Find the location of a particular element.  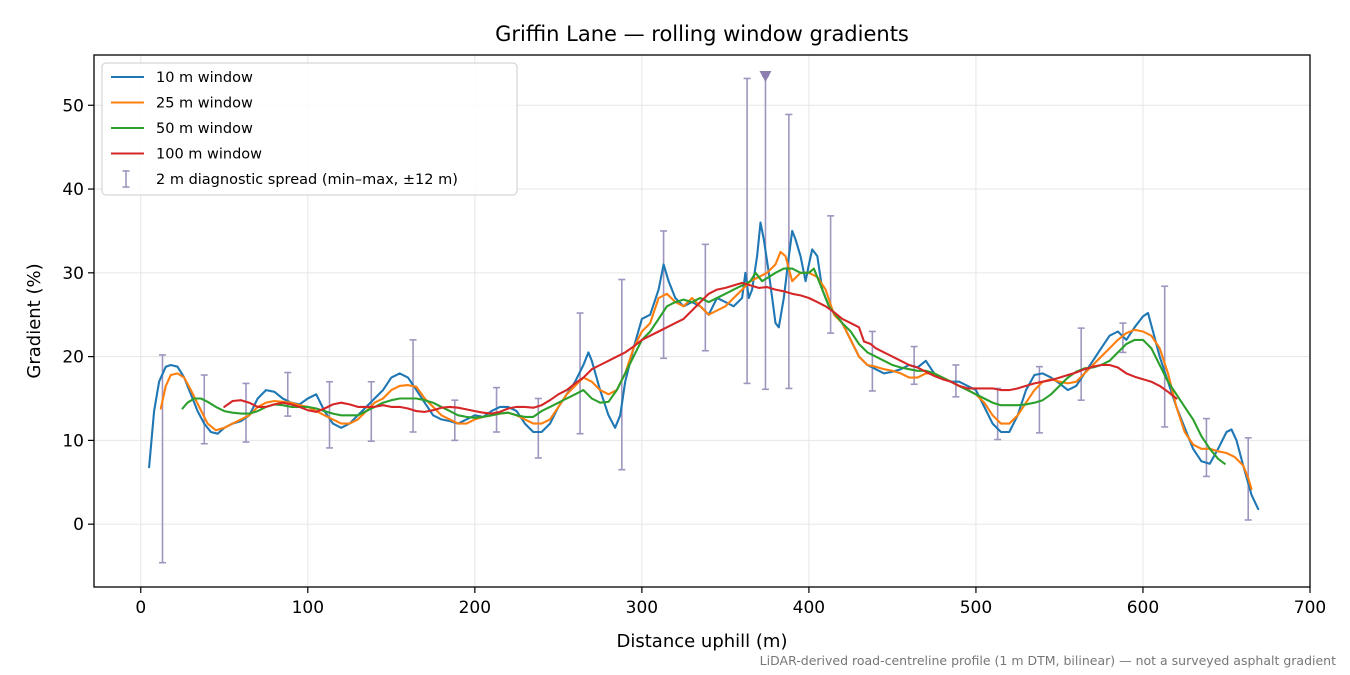

y-tick-label: 0 is located at coordinates (78, 525).